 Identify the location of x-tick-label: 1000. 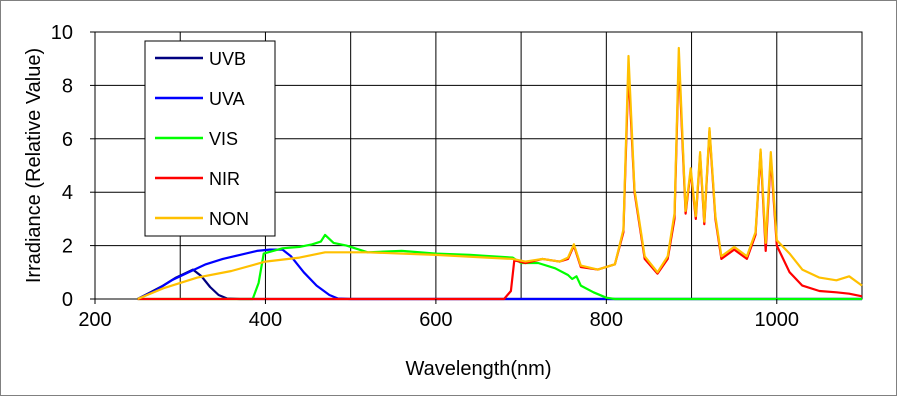
(777, 320).